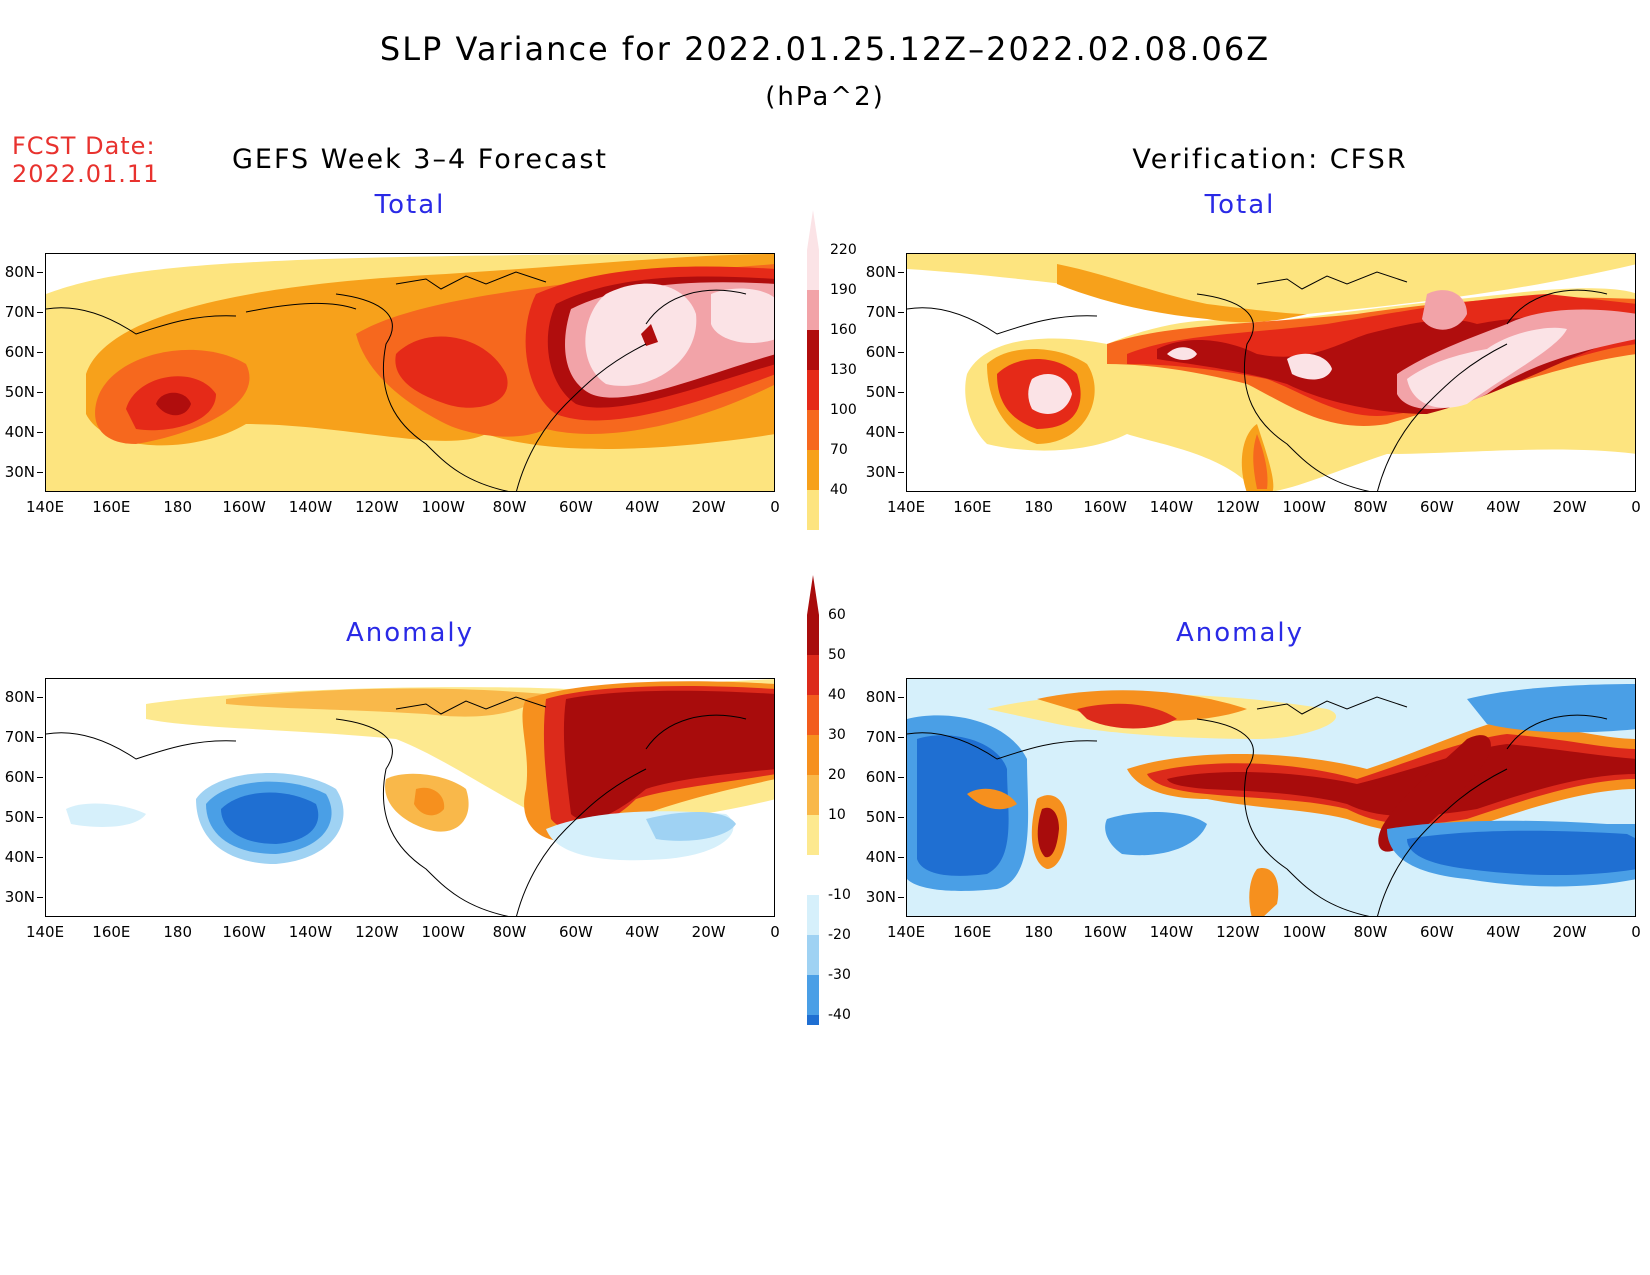 Image resolution: width=1650 pixels, height=1275 pixels. I want to click on colorbar-tick-label: -40, so click(839, 1015).